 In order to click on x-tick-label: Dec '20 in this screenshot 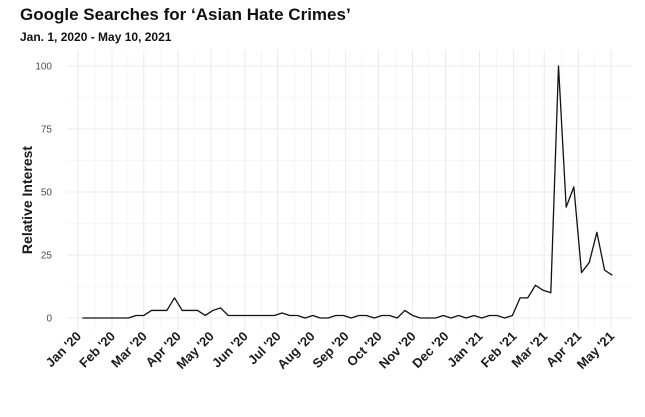, I will do `click(430, 350)`.